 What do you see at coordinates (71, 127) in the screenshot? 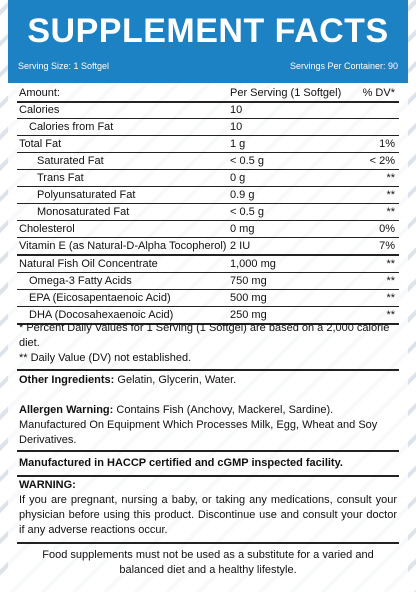
I see `nutrient-name: Calories from Fat` at bounding box center [71, 127].